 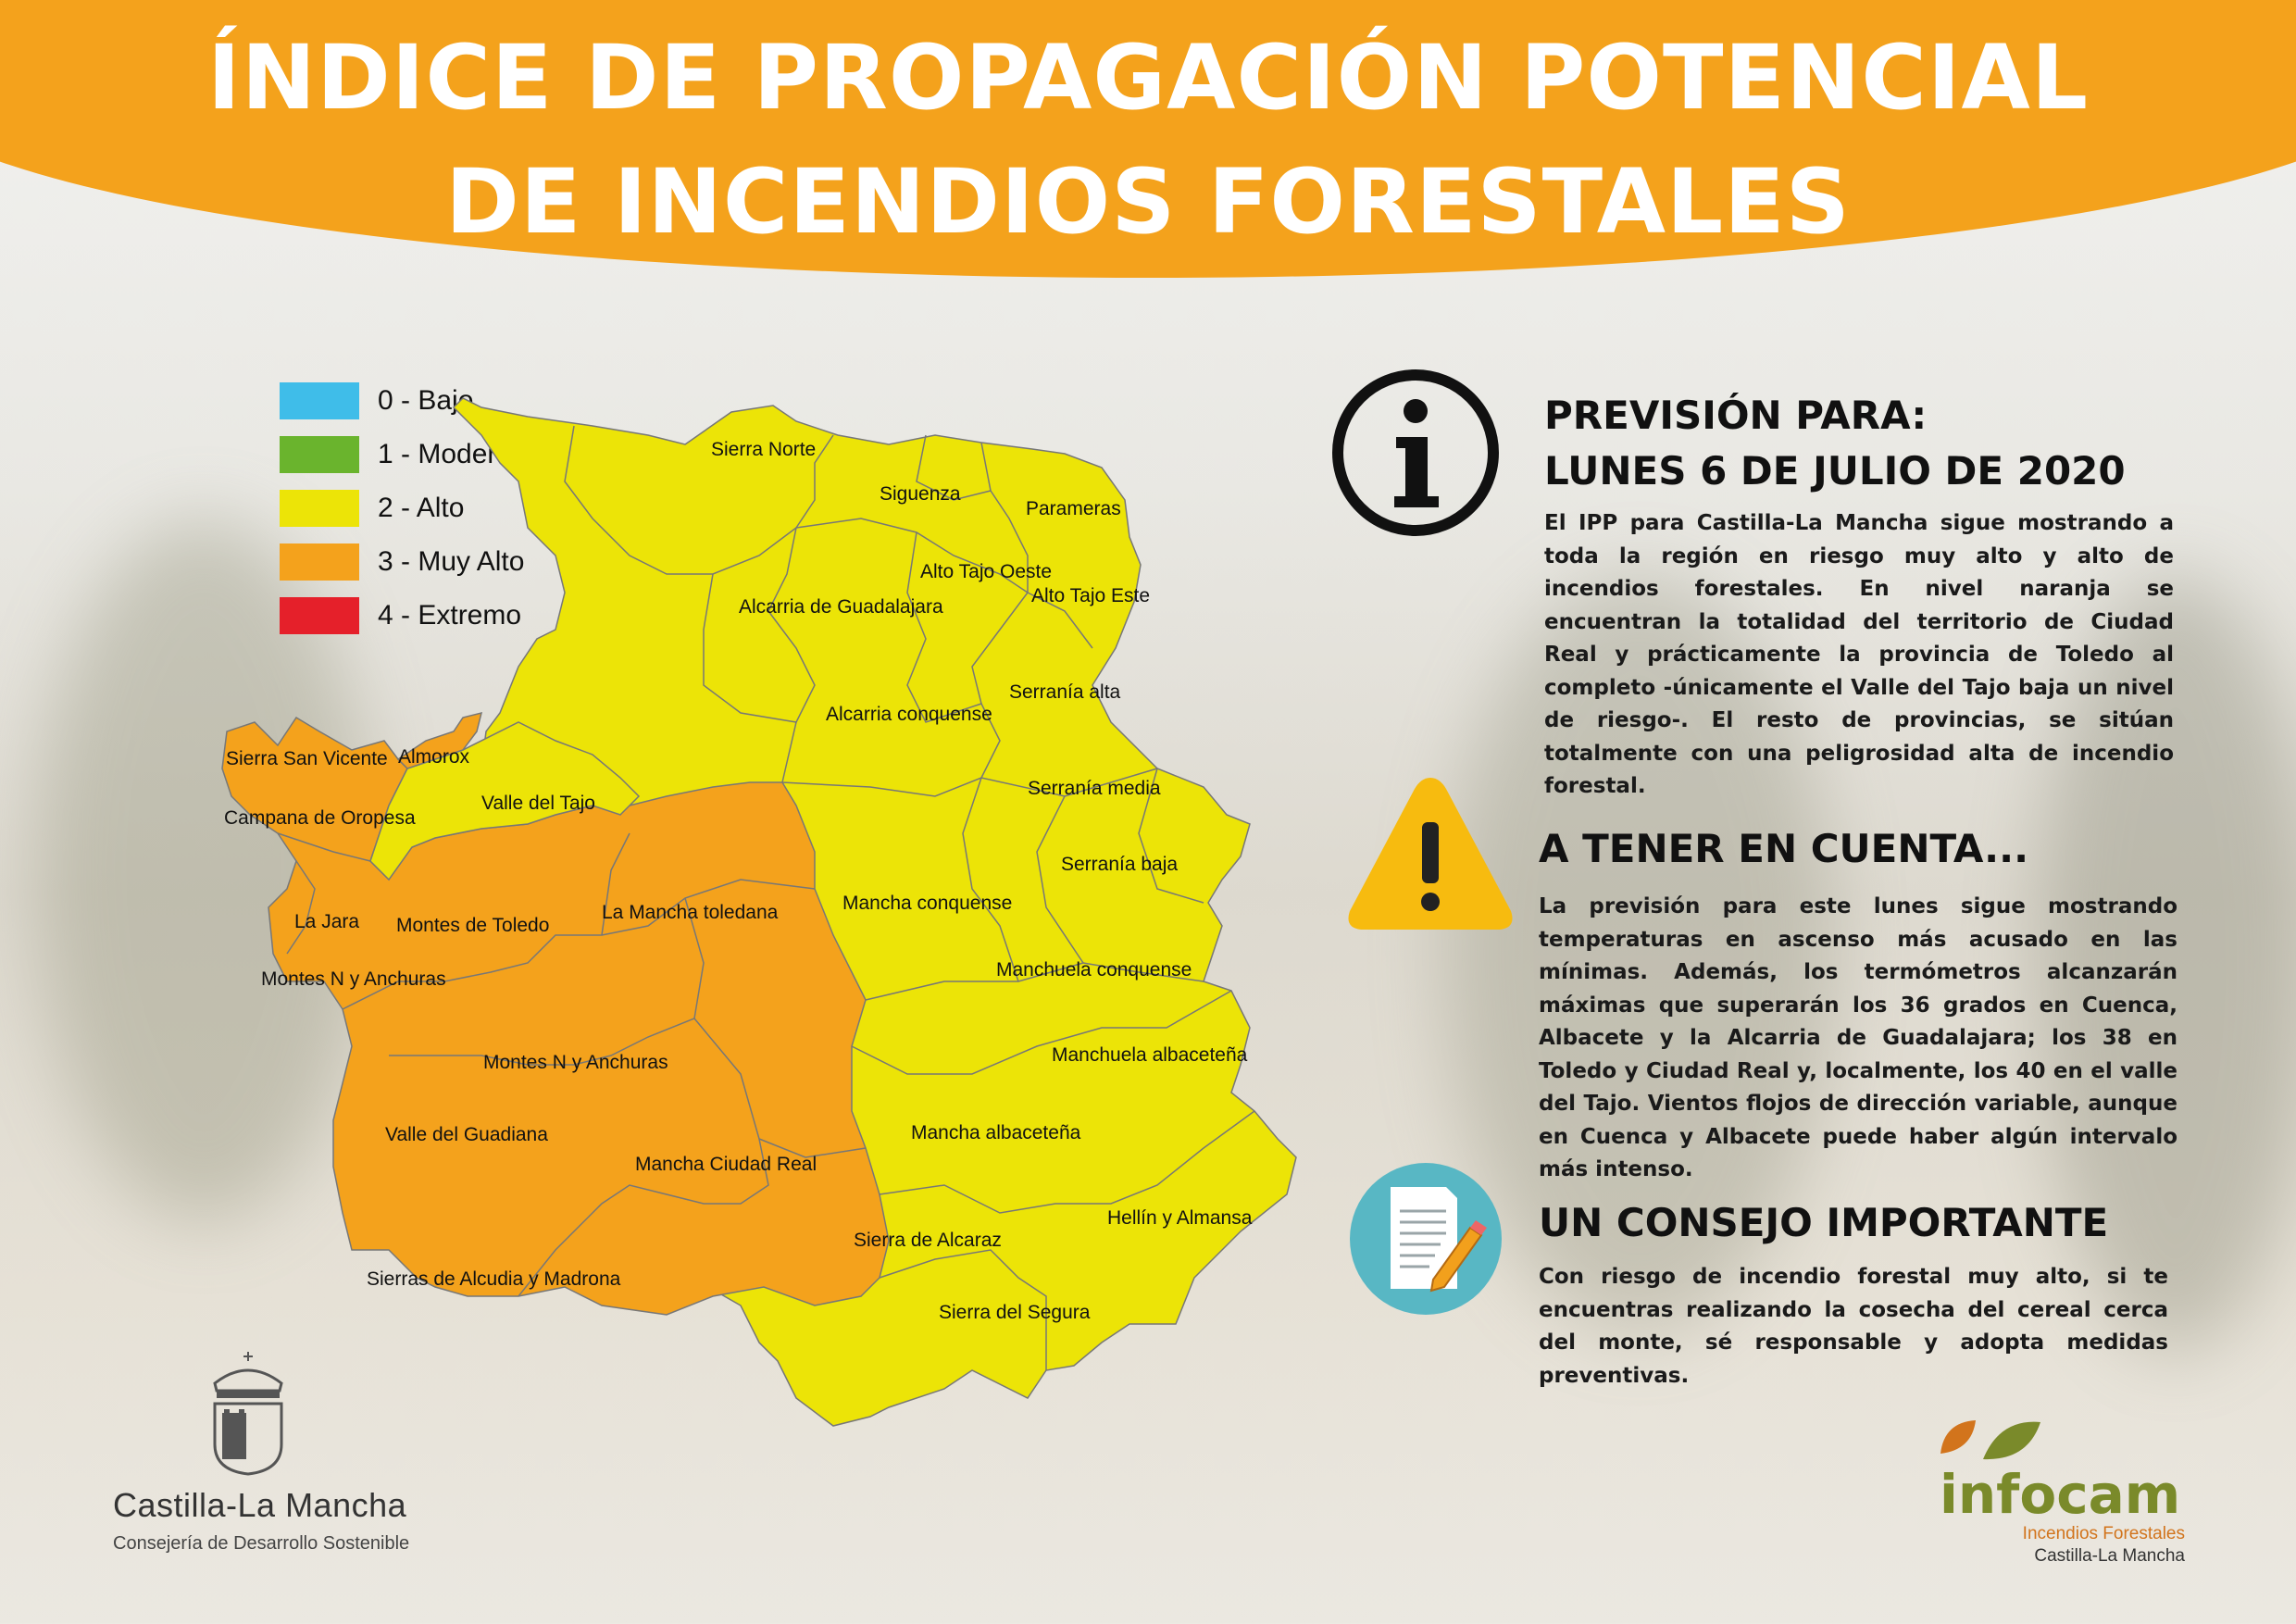 I want to click on region-valle-del-tajo, so click(x=505, y=801).